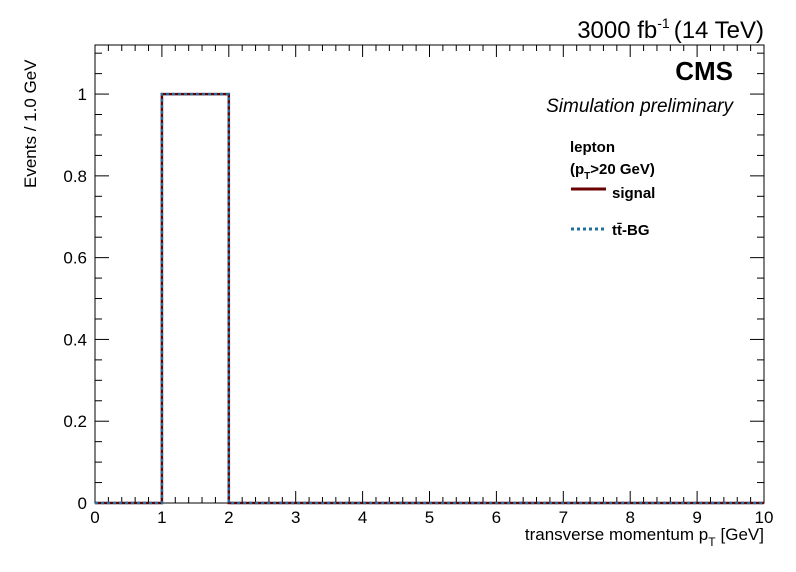 This screenshot has width=796, height=572. What do you see at coordinates (633, 193) in the screenshot?
I see `legend-label-signal: signal` at bounding box center [633, 193].